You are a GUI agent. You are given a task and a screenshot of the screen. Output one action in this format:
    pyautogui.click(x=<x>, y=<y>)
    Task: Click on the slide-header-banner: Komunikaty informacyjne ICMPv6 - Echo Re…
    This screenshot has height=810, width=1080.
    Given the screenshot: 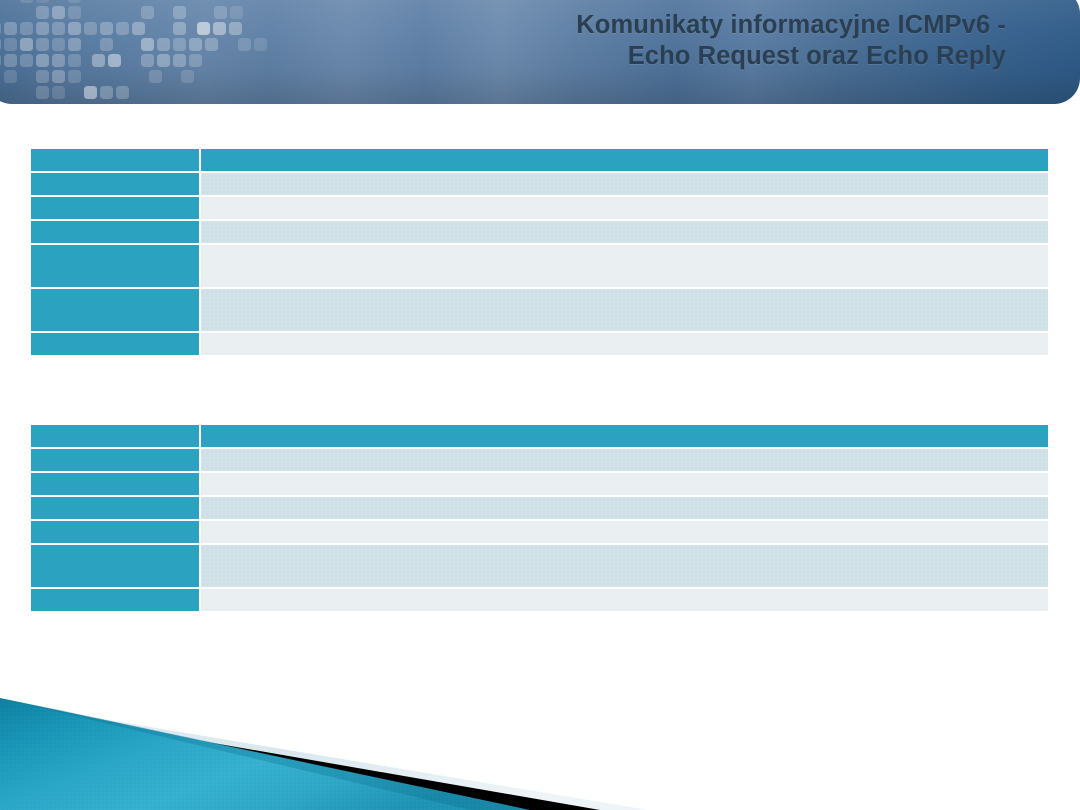 What is the action you would take?
    pyautogui.click(x=540, y=52)
    